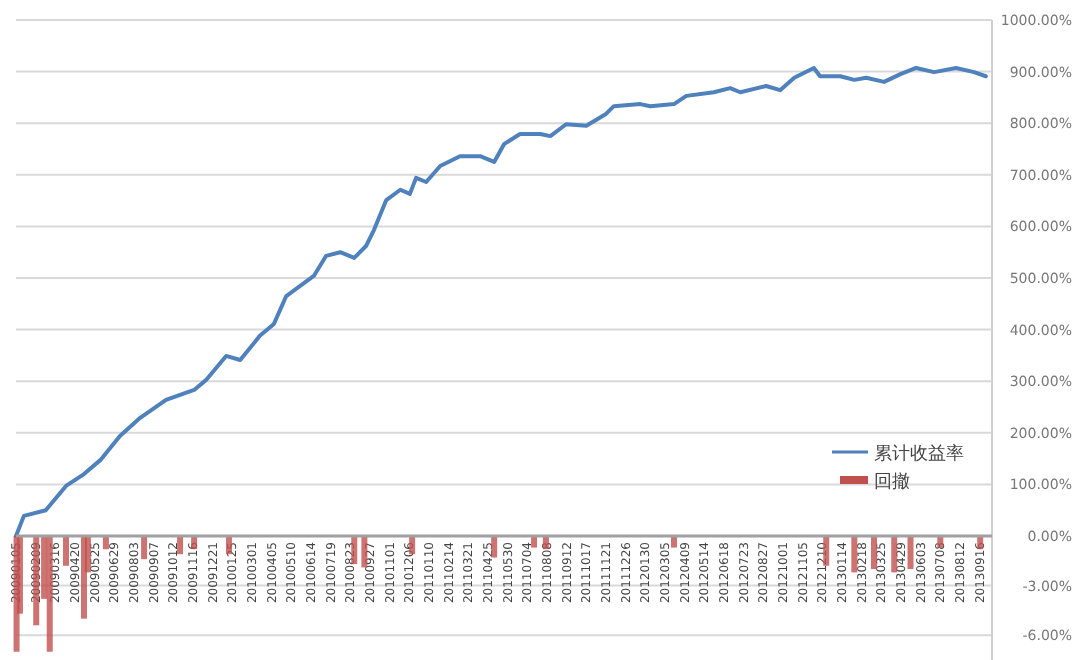 Image resolution: width=1080 pixels, height=660 pixels. I want to click on legend-label: 回撤, so click(892, 482).